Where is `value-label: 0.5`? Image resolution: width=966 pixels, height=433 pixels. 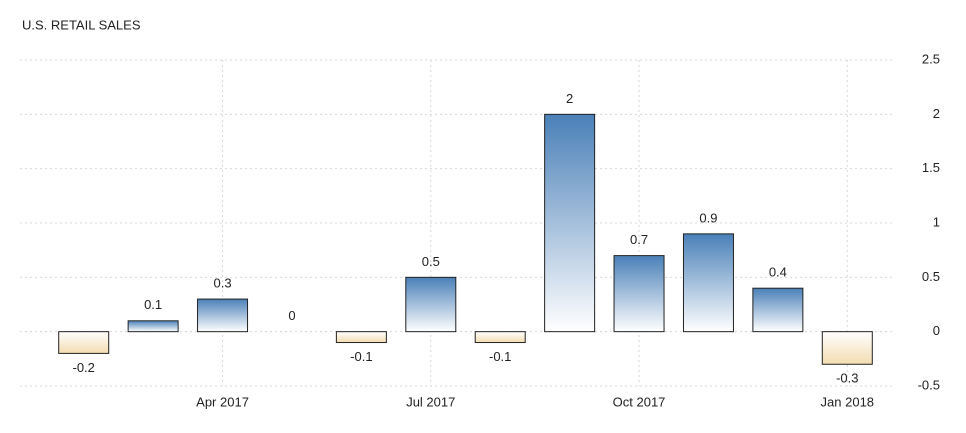
value-label: 0.5 is located at coordinates (431, 261).